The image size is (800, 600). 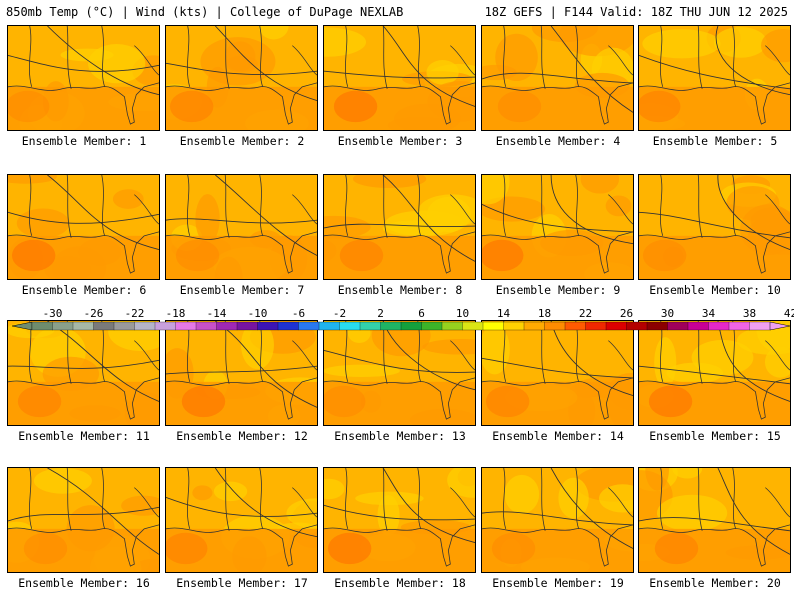 What do you see at coordinates (558, 141) in the screenshot?
I see `ensemble-member-label-4: Ensemble Member: 4` at bounding box center [558, 141].